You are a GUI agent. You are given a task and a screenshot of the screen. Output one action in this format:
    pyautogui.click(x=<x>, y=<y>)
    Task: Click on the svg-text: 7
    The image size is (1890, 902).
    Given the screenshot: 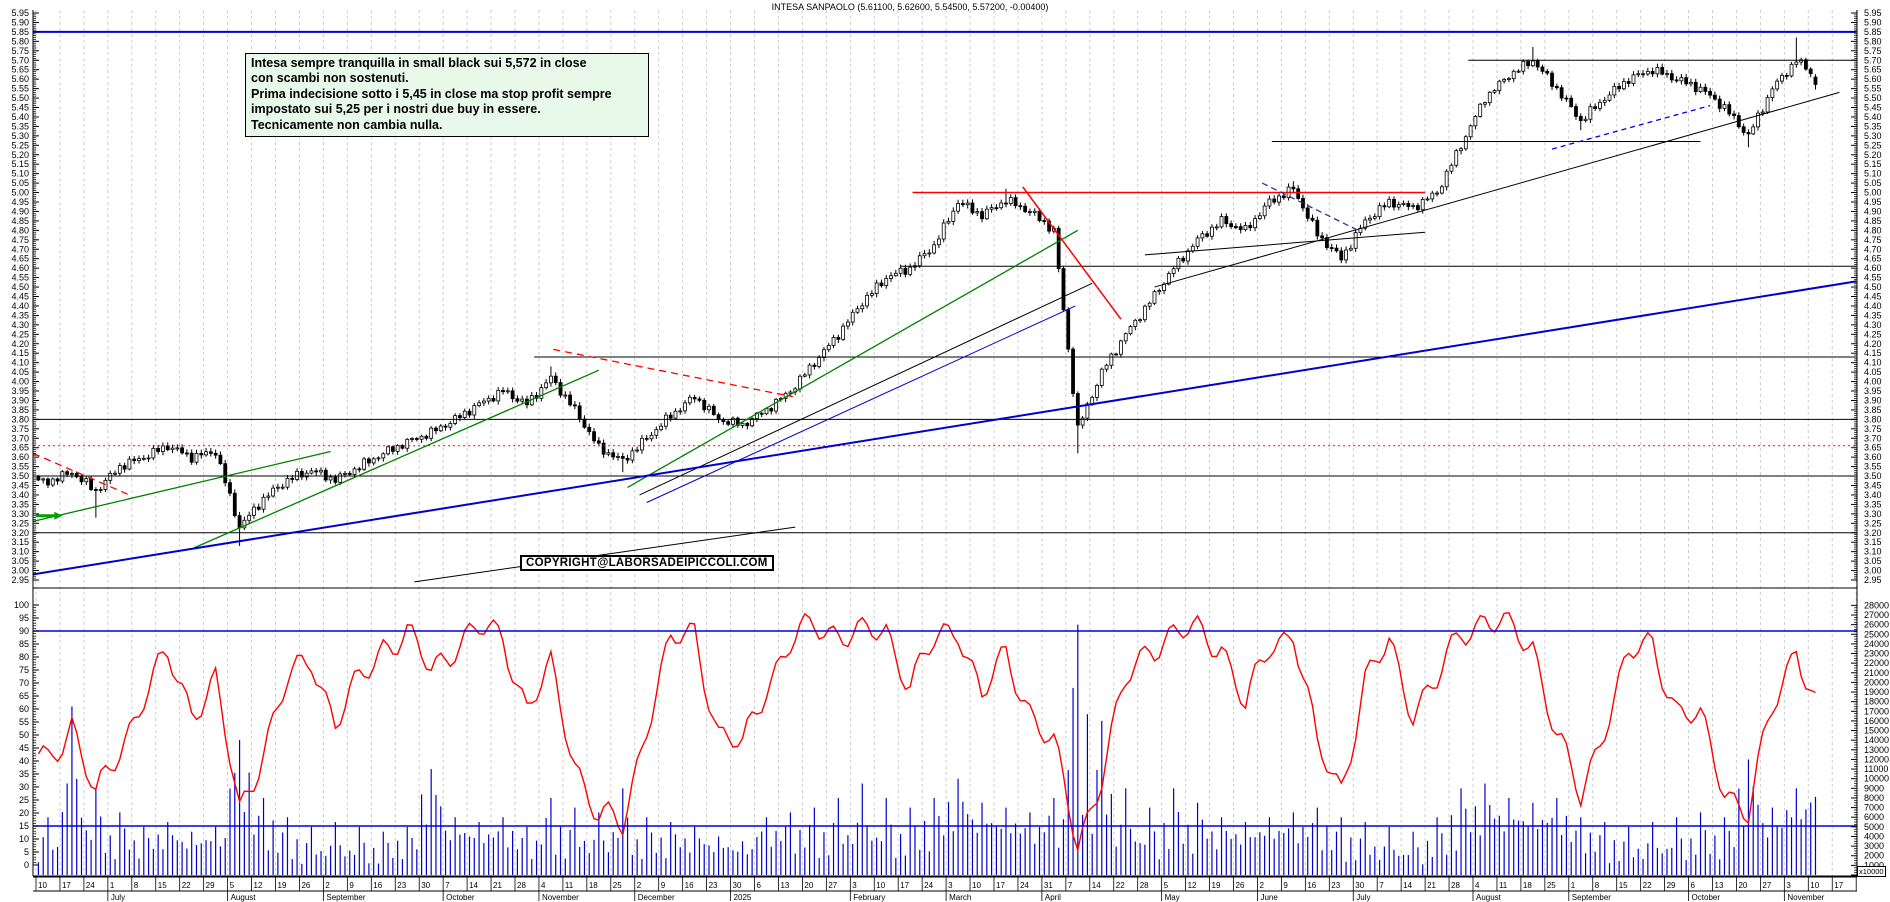 What is the action you would take?
    pyautogui.click(x=1381, y=885)
    